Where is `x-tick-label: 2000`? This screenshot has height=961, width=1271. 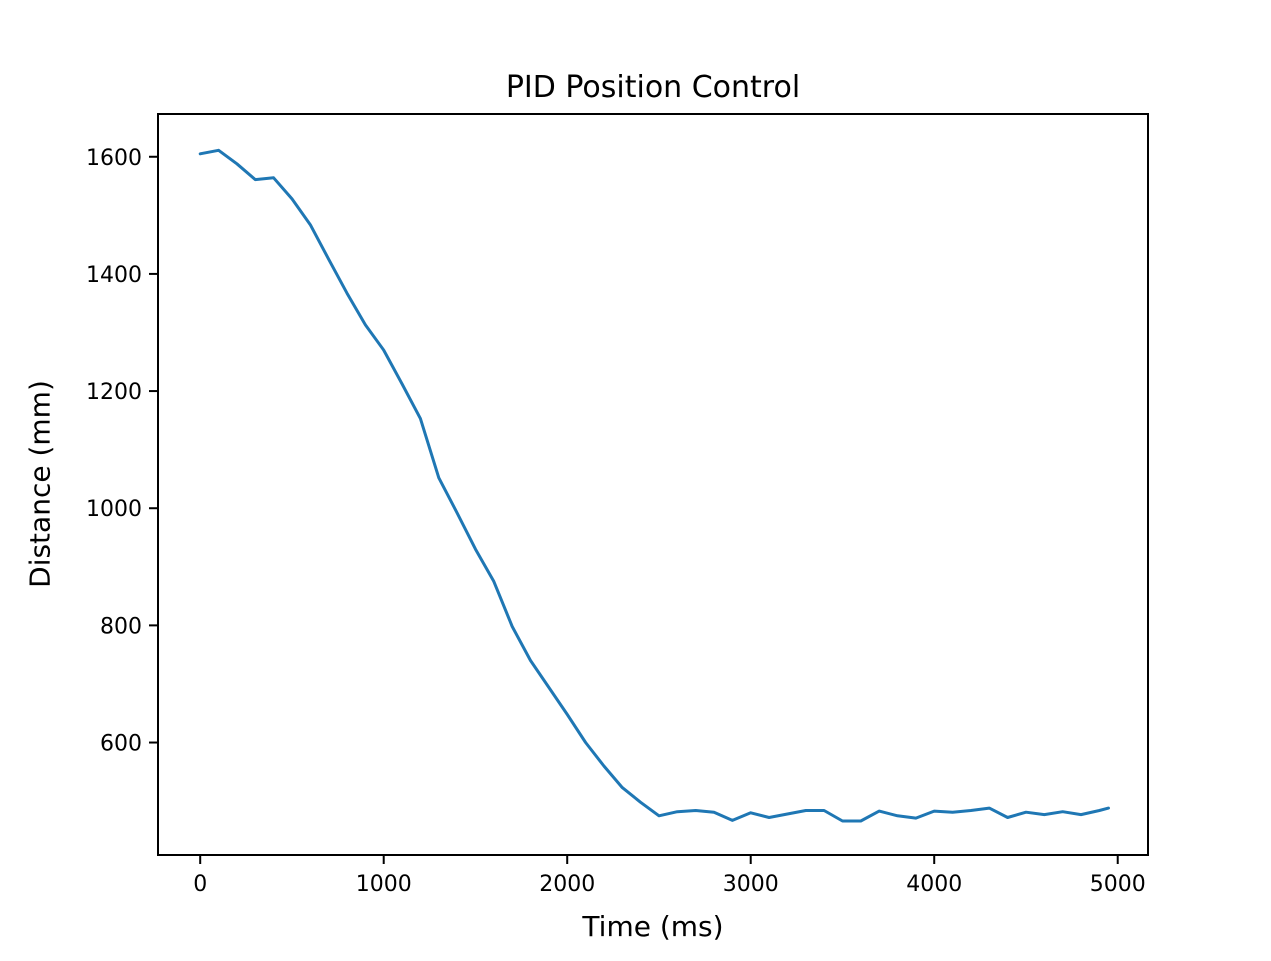
x-tick-label: 2000 is located at coordinates (567, 884).